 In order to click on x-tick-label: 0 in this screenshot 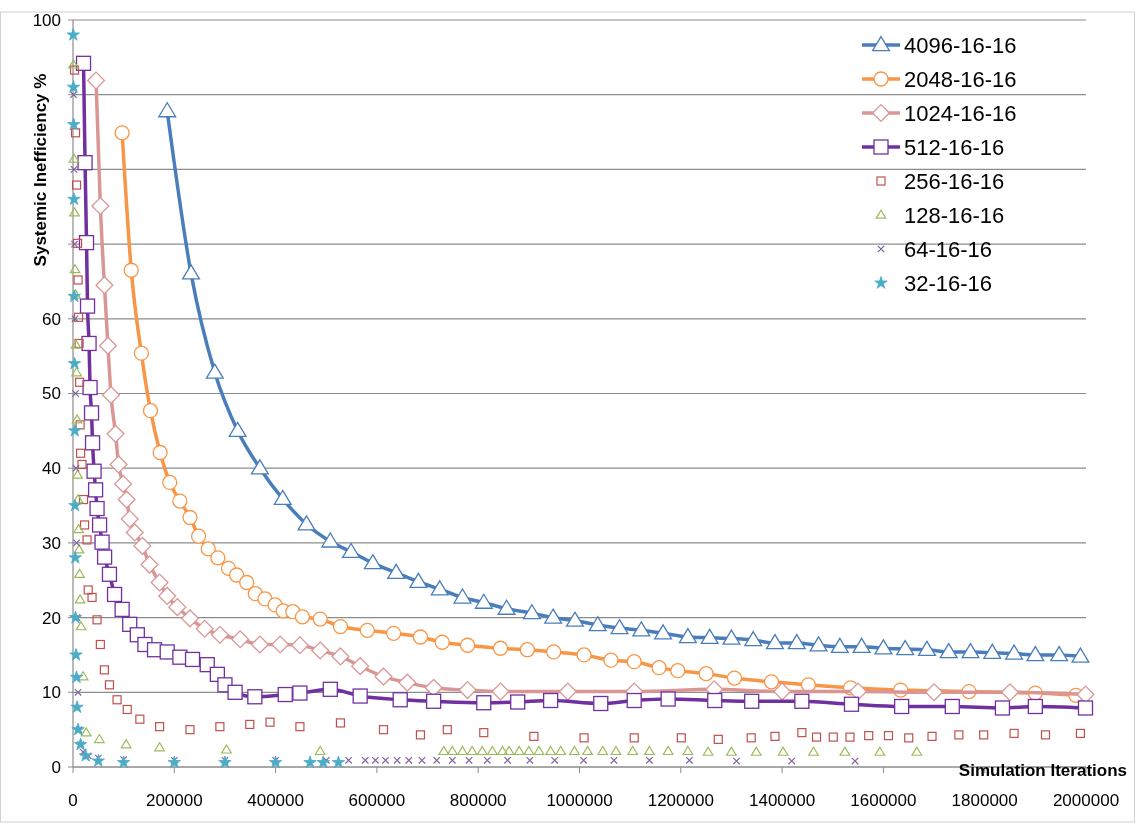, I will do `click(73, 800)`.